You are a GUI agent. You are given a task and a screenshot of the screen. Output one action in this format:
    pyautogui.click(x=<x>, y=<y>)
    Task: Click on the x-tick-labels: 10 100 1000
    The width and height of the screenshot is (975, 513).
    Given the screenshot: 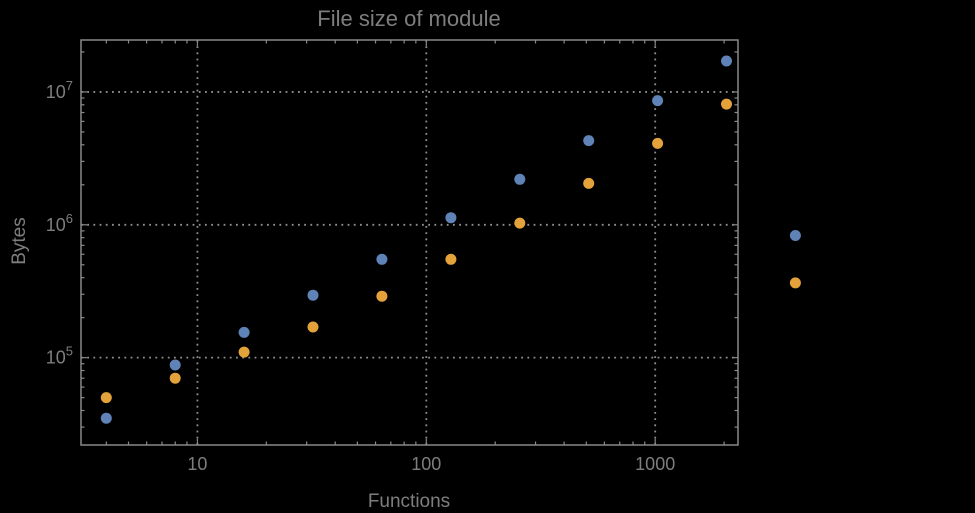 What is the action you would take?
    pyautogui.click(x=431, y=464)
    